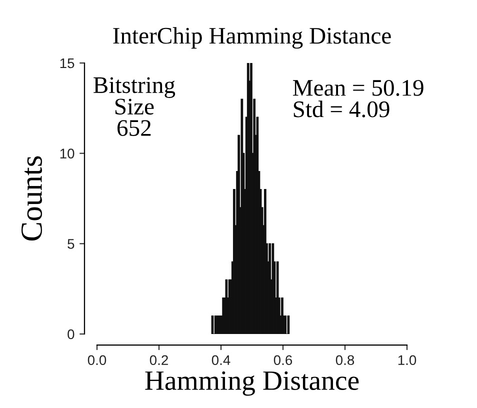 This screenshot has height=408, width=477. Describe the element at coordinates (221, 360) in the screenshot. I see `x-tick-label: 0.4` at that location.